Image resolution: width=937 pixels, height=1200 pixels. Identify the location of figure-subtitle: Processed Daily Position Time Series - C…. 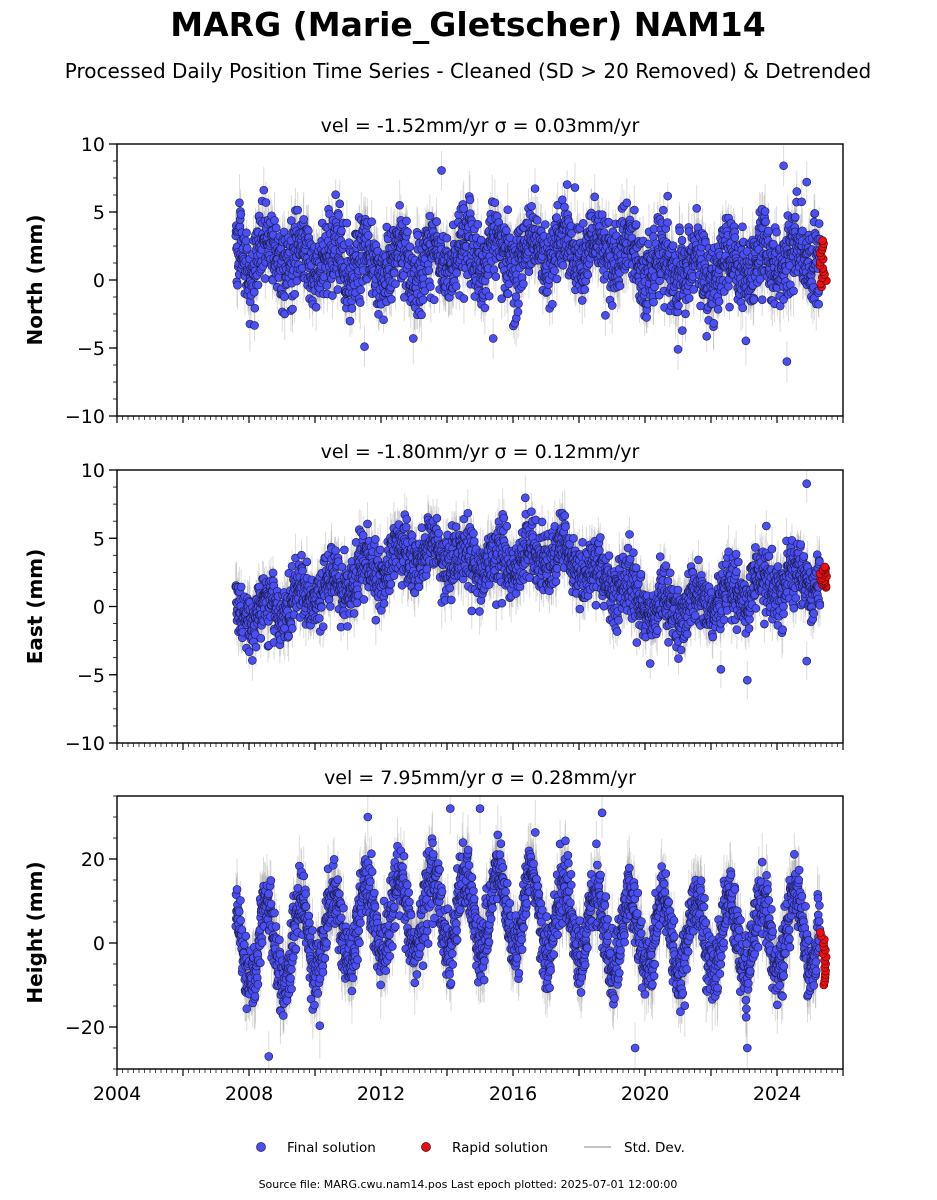
(468, 71).